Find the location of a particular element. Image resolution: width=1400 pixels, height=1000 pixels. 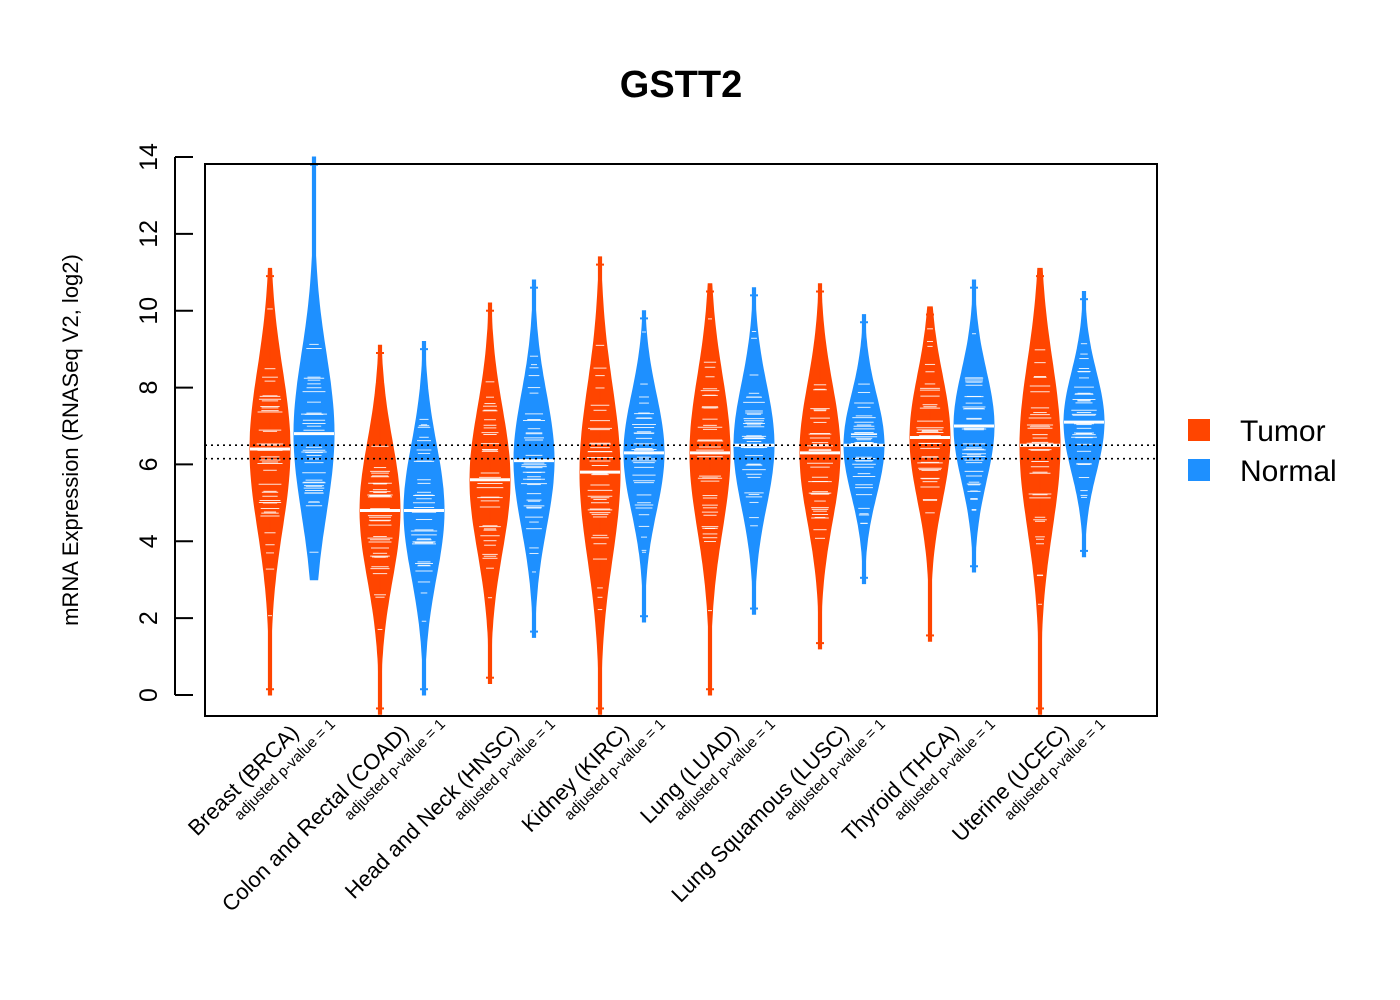

y-tick-label: 2 is located at coordinates (149, 618).